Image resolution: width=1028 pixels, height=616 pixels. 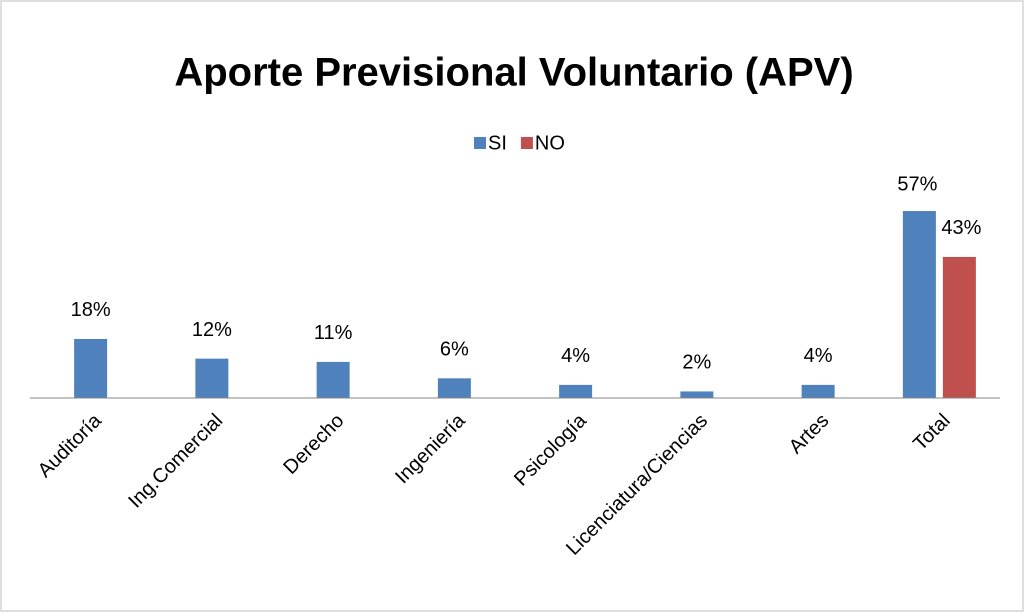 What do you see at coordinates (550, 143) in the screenshot?
I see `legend-label: NO` at bounding box center [550, 143].